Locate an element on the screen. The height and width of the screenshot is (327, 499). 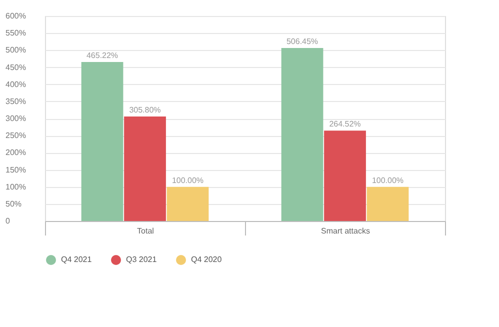
y-tick-label: 500% is located at coordinates (16, 50).